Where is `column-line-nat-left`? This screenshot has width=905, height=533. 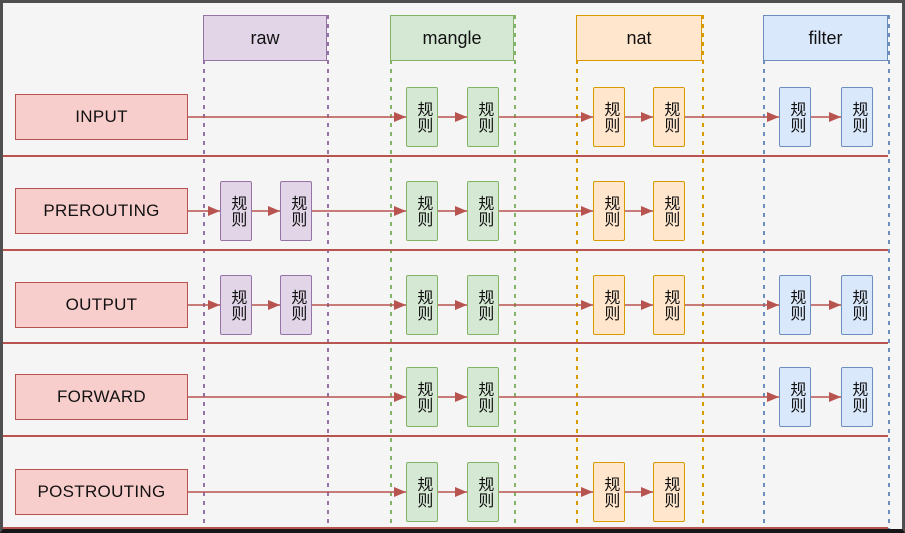
column-line-nat-left is located at coordinates (577, 272).